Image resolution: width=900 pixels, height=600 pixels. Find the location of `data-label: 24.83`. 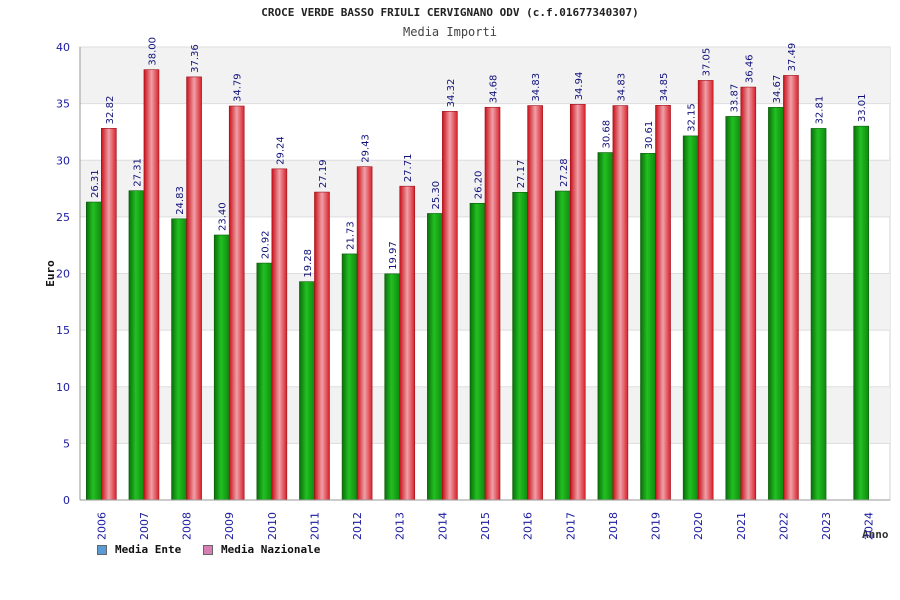

data-label: 24.83 is located at coordinates (180, 200).